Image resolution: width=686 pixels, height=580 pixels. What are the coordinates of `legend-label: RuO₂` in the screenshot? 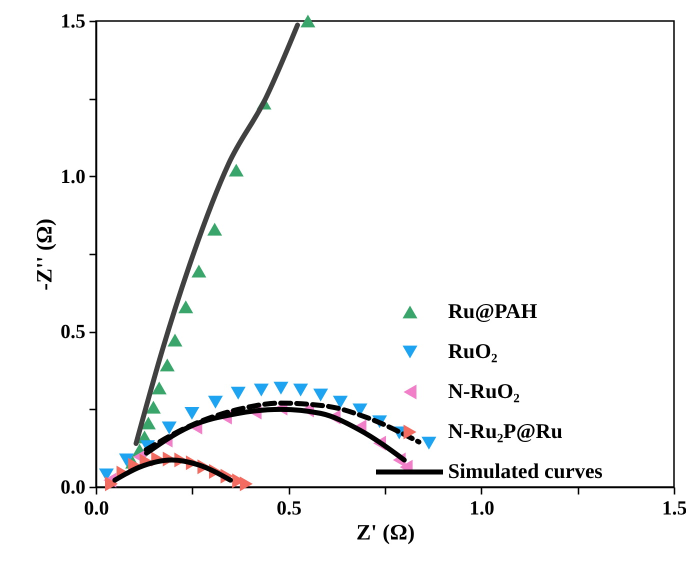 It's located at (473, 351).